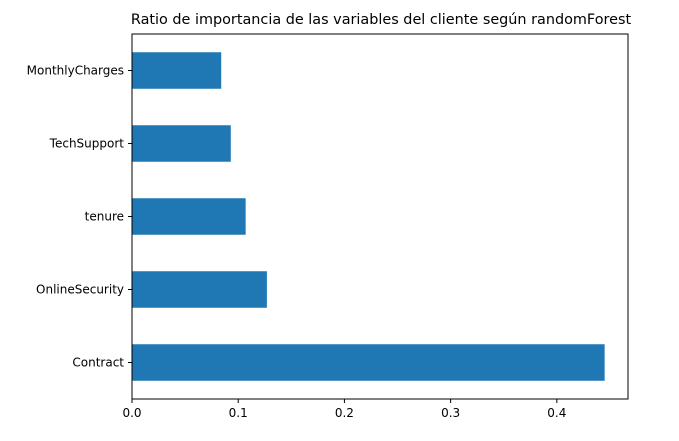 The image size is (679, 441). Describe the element at coordinates (75, 71) in the screenshot. I see `y-tick-label-monthlycharges: MonthlyCharges` at that location.